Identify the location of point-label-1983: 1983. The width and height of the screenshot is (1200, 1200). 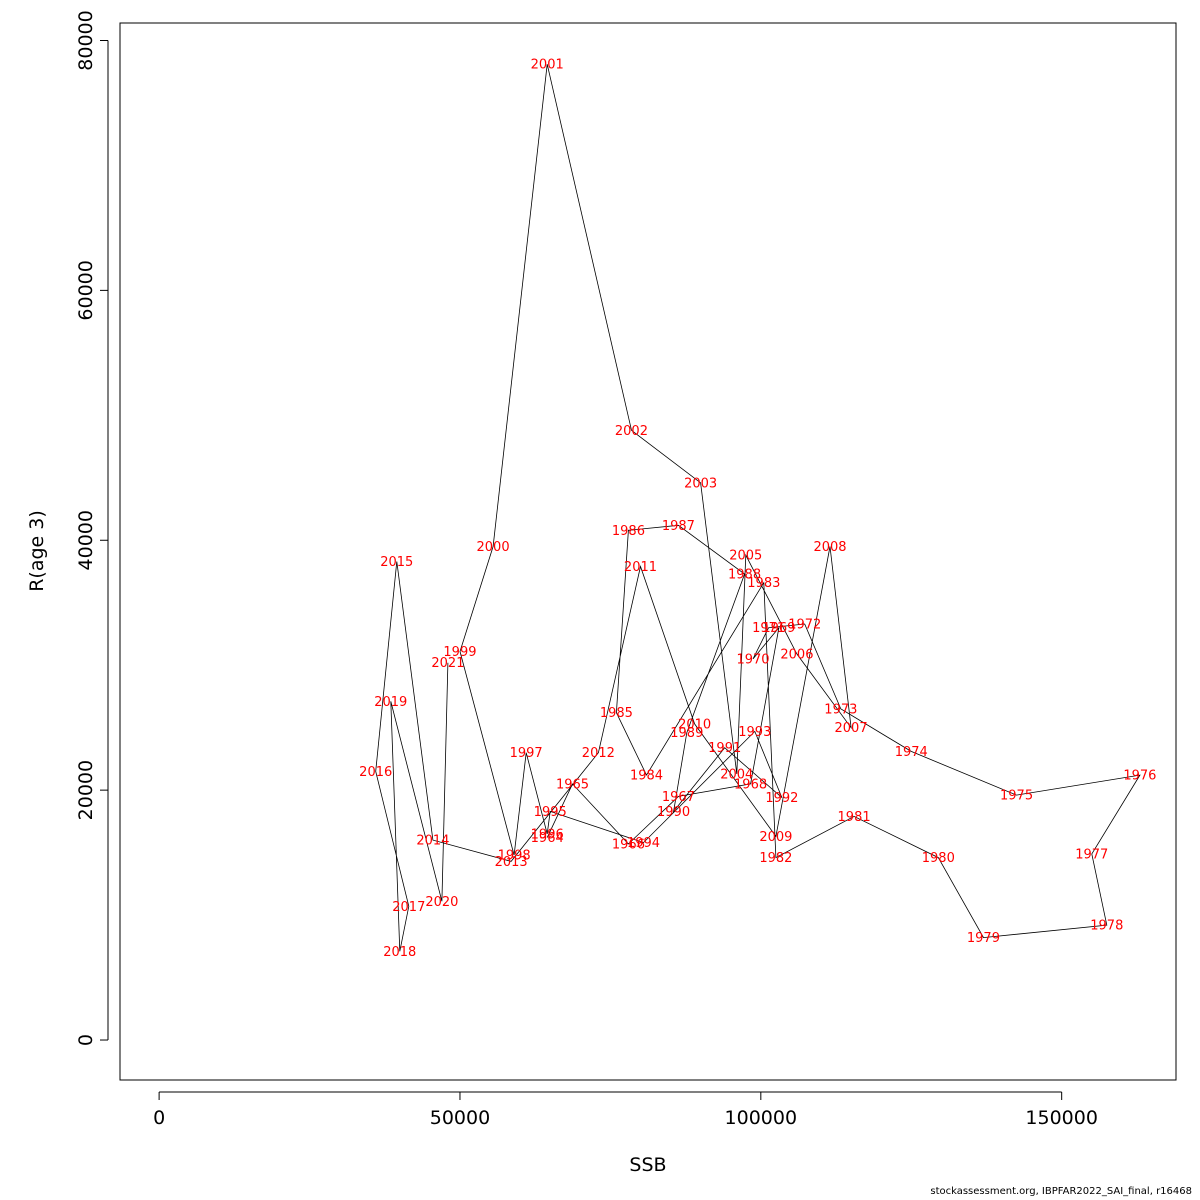
(763, 583).